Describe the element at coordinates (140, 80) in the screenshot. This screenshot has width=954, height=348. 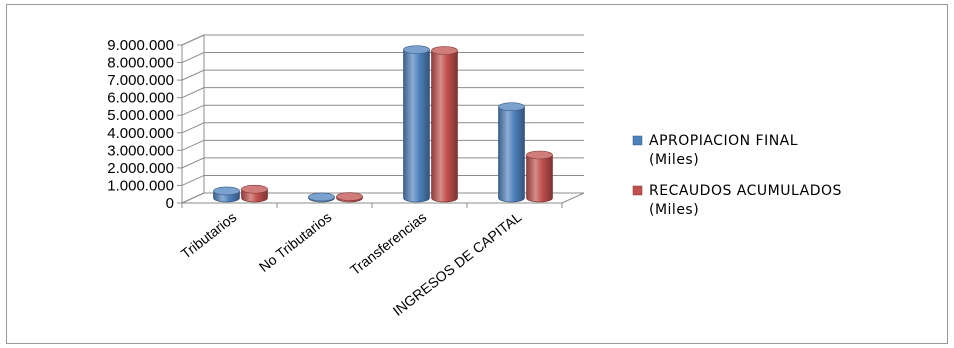
I see `y-tick-label: 7.000.000` at that location.